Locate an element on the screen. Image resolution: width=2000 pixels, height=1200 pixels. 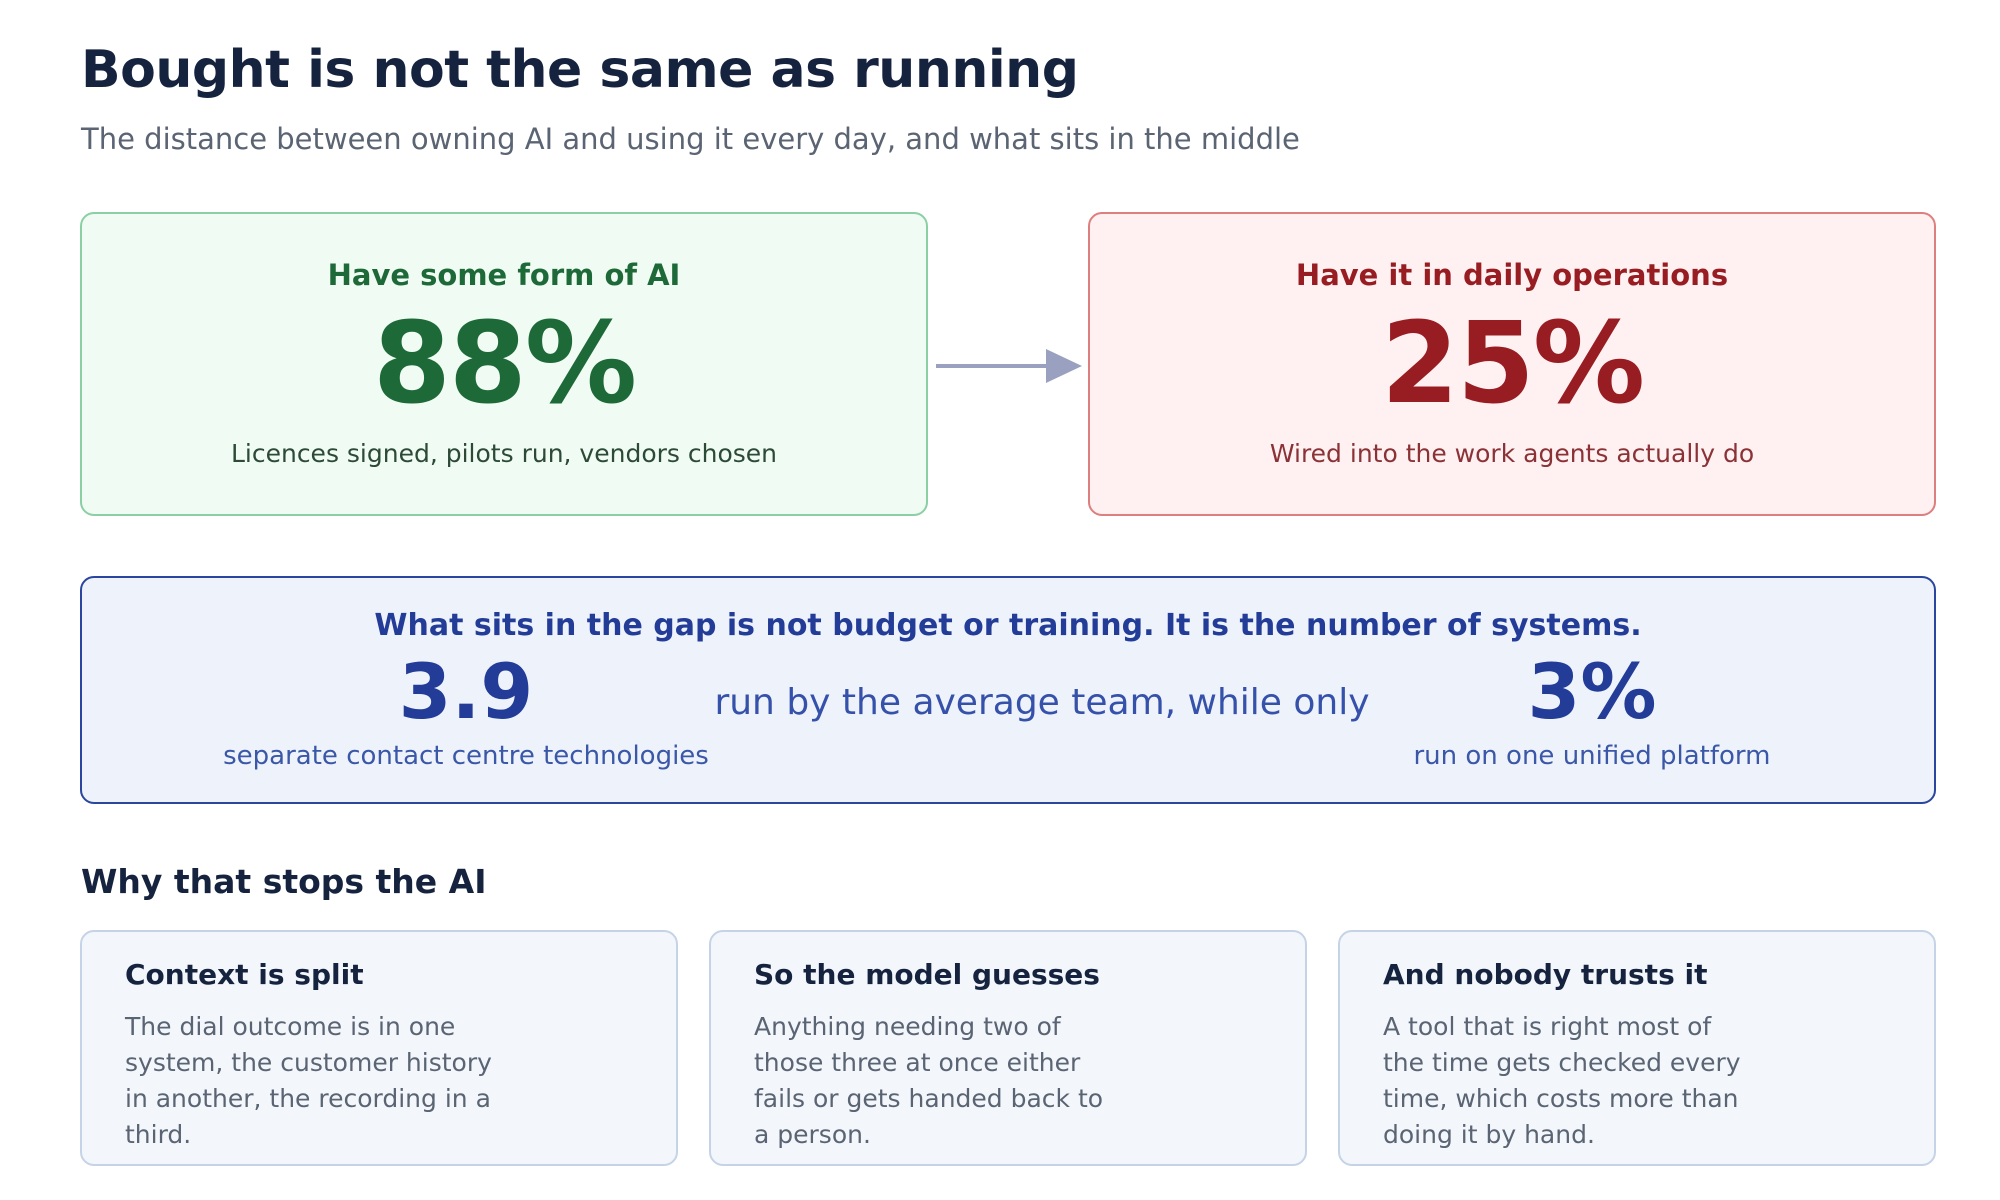
stat-value-daily-operations: 25% is located at coordinates (1512, 364).